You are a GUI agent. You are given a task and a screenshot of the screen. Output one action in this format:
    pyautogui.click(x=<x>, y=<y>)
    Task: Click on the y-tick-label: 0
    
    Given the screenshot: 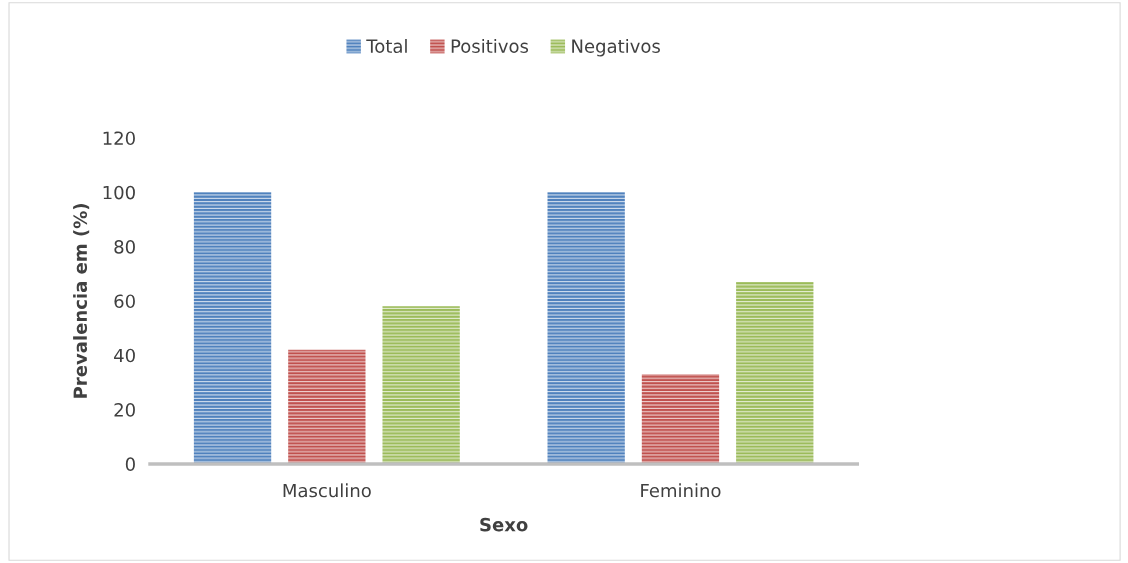 What is the action you would take?
    pyautogui.click(x=130, y=464)
    